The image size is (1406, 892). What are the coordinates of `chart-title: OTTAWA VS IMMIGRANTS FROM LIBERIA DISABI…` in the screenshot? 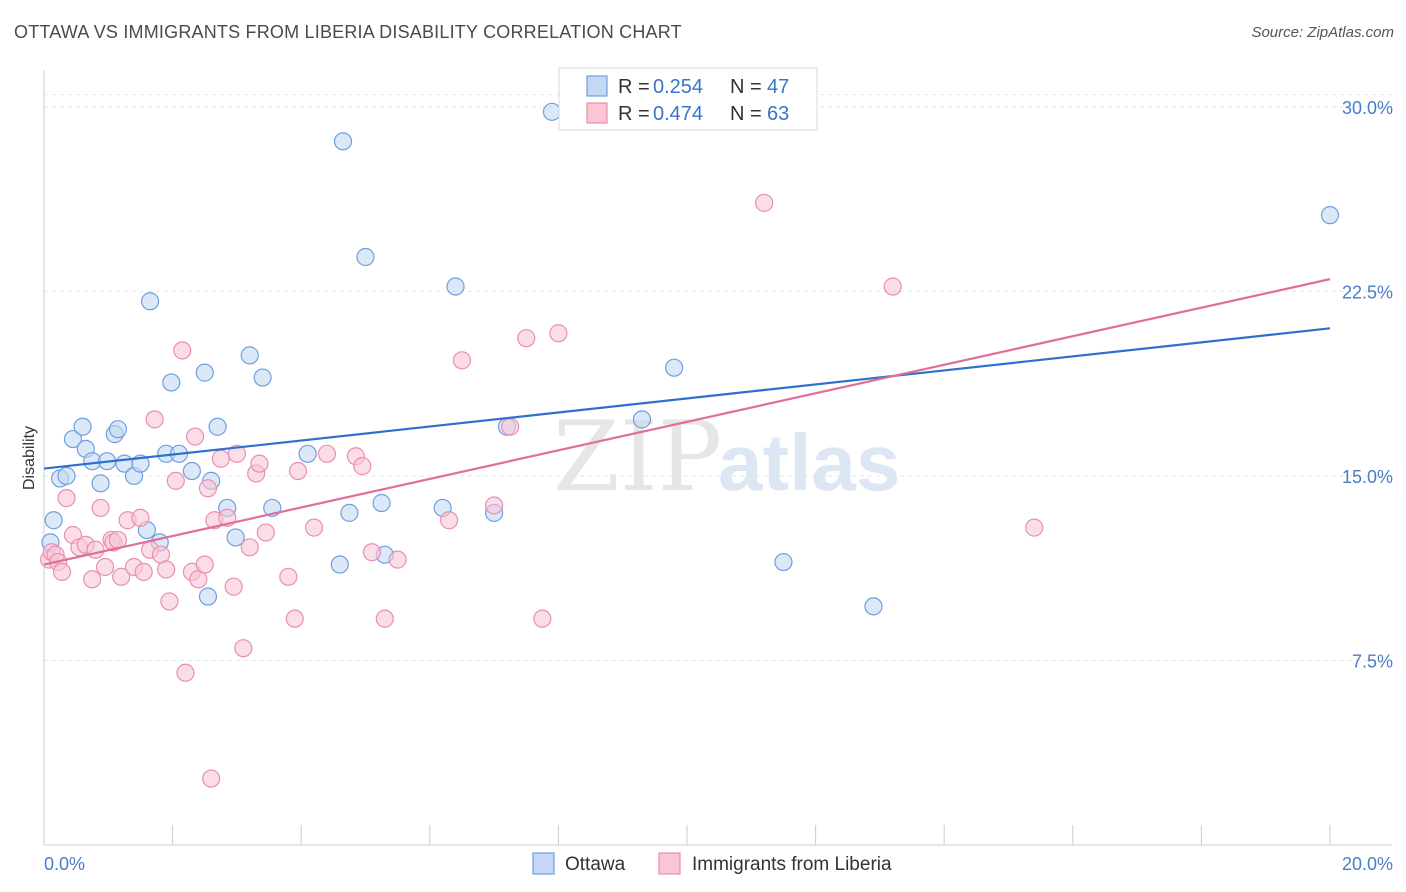 It's located at (348, 32).